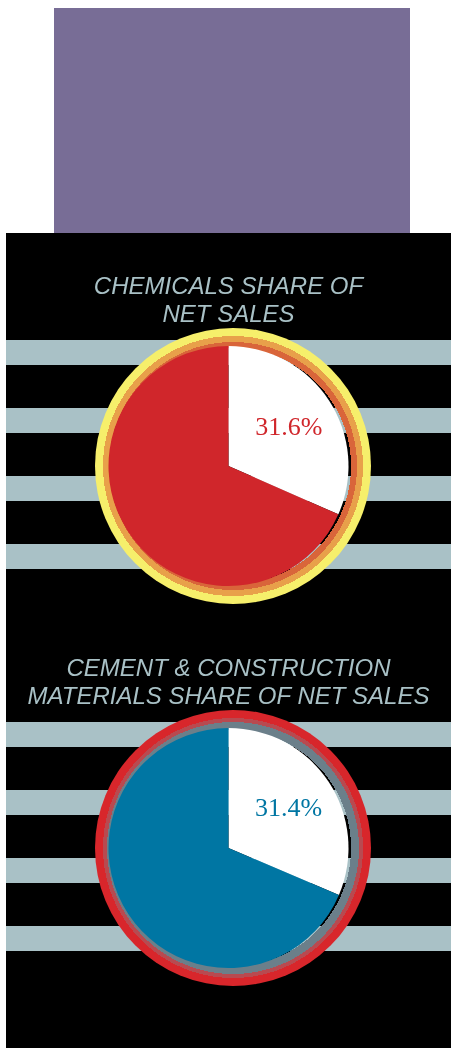 The width and height of the screenshot is (451, 1048). What do you see at coordinates (289, 426) in the screenshot?
I see `data-label: 31.6%` at bounding box center [289, 426].